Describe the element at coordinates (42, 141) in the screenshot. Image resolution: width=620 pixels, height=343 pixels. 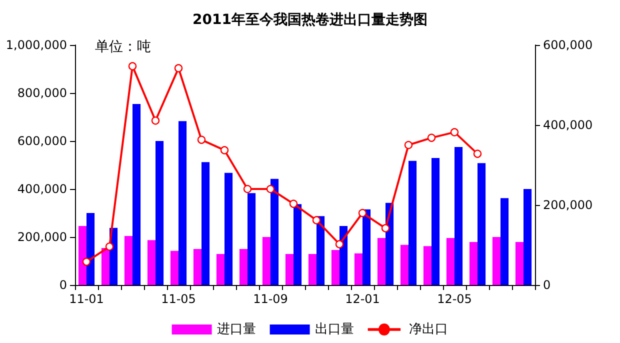
I see `y-tick-label: 600,000` at that location.